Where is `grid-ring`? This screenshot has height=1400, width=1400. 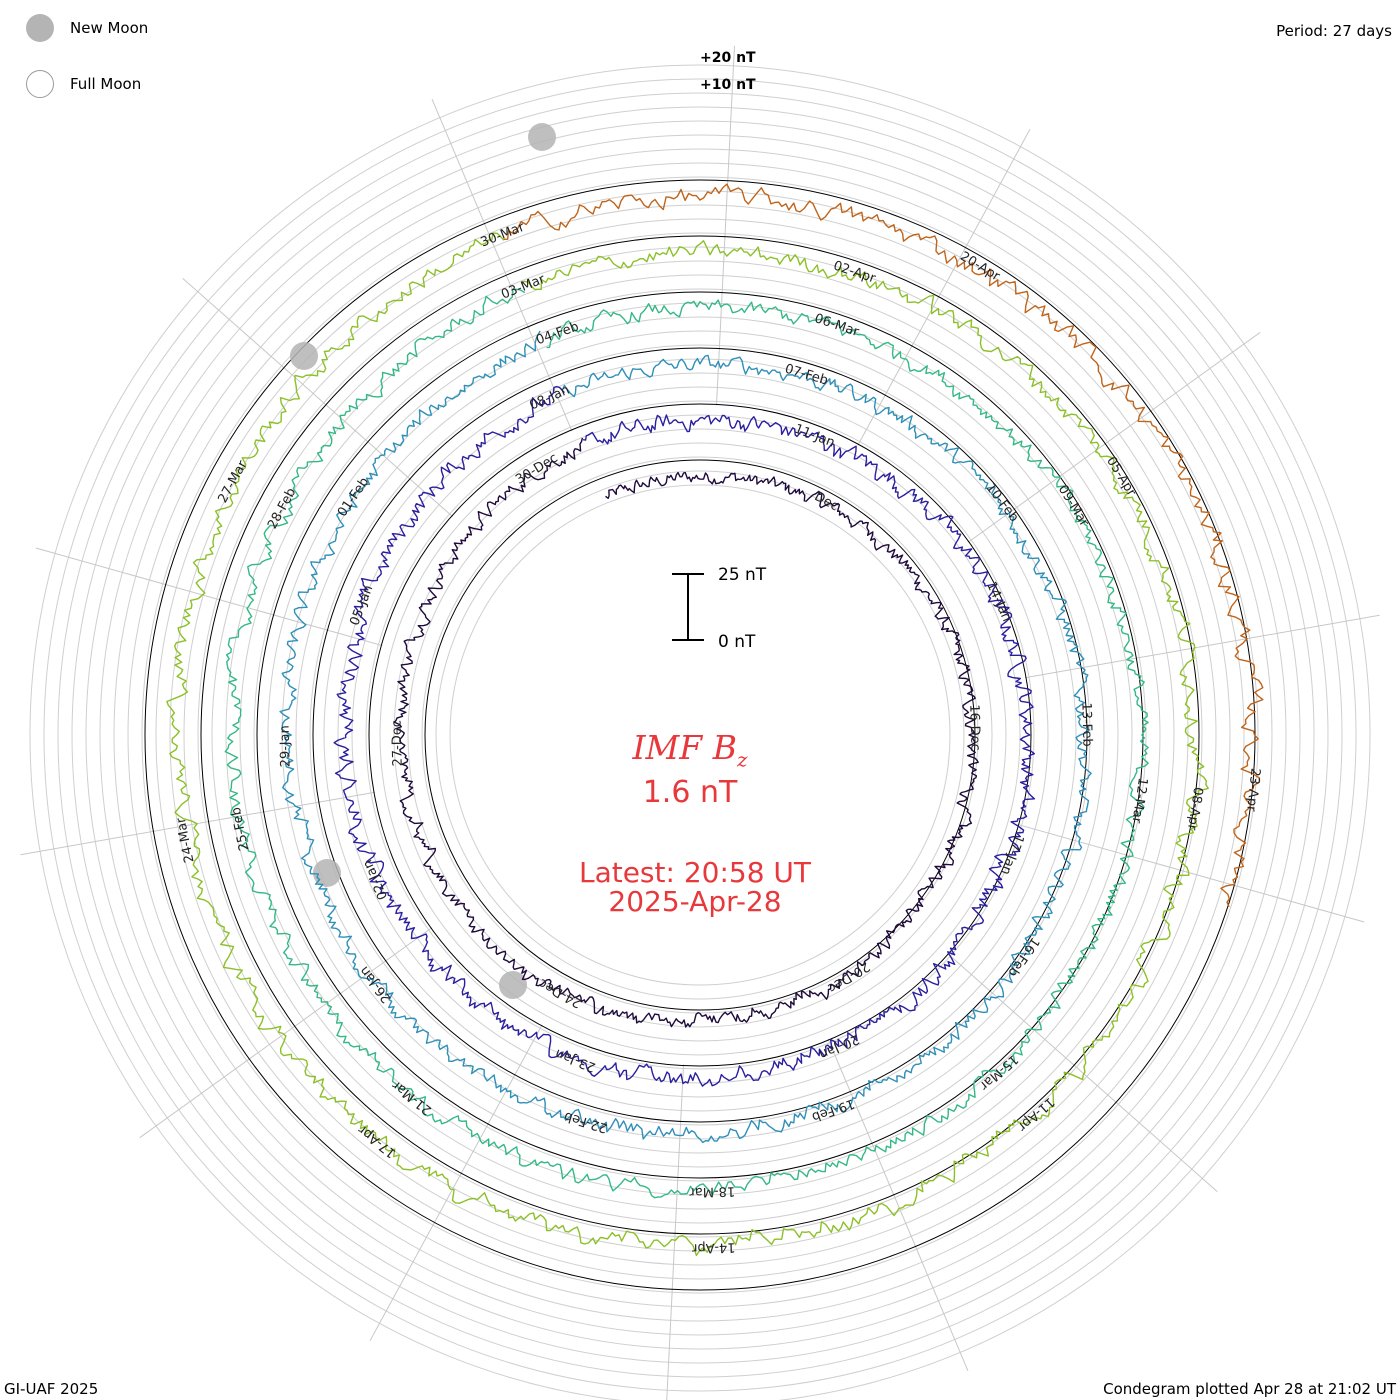
grid-ring is located at coordinates (700, 735).